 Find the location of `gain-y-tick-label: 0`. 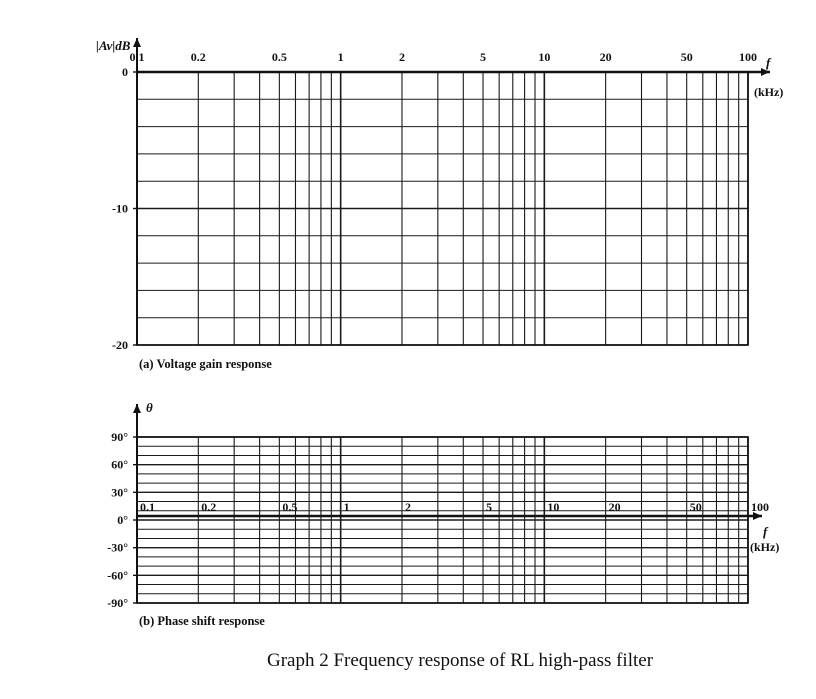

gain-y-tick-label: 0 is located at coordinates (125, 72).